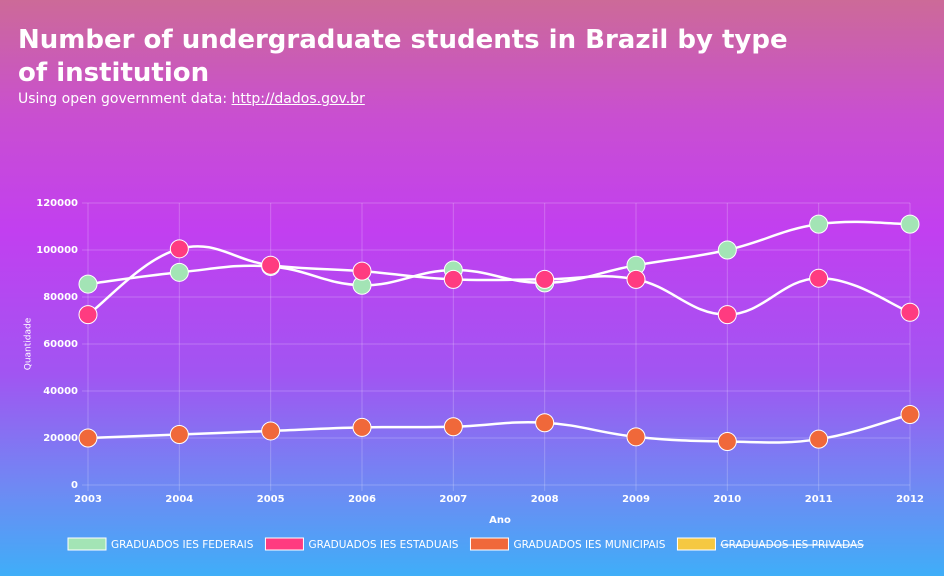 This screenshot has height=576, width=944. What do you see at coordinates (29, 343) in the screenshot?
I see `y-axis-label: Quantidade` at bounding box center [29, 343].